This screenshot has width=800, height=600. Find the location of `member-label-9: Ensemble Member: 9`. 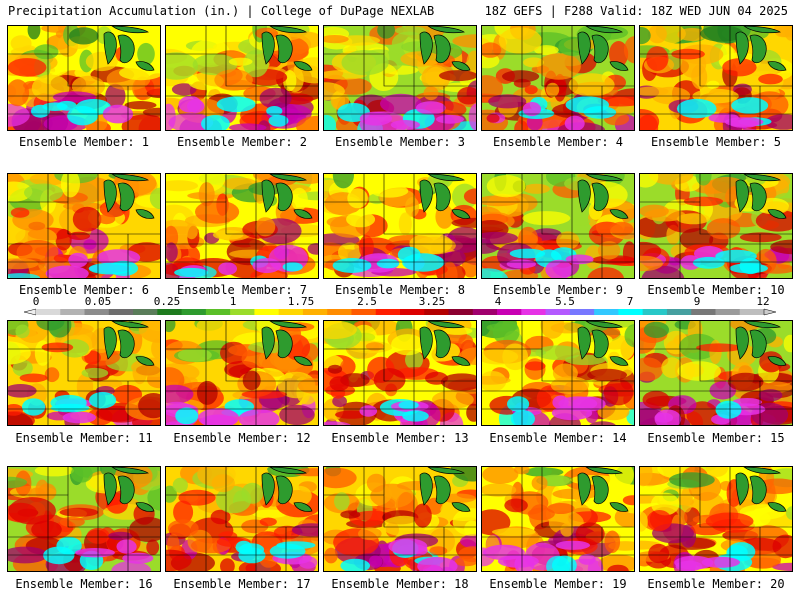

member-label-9: Ensemble Member: 9 is located at coordinates (558, 290).